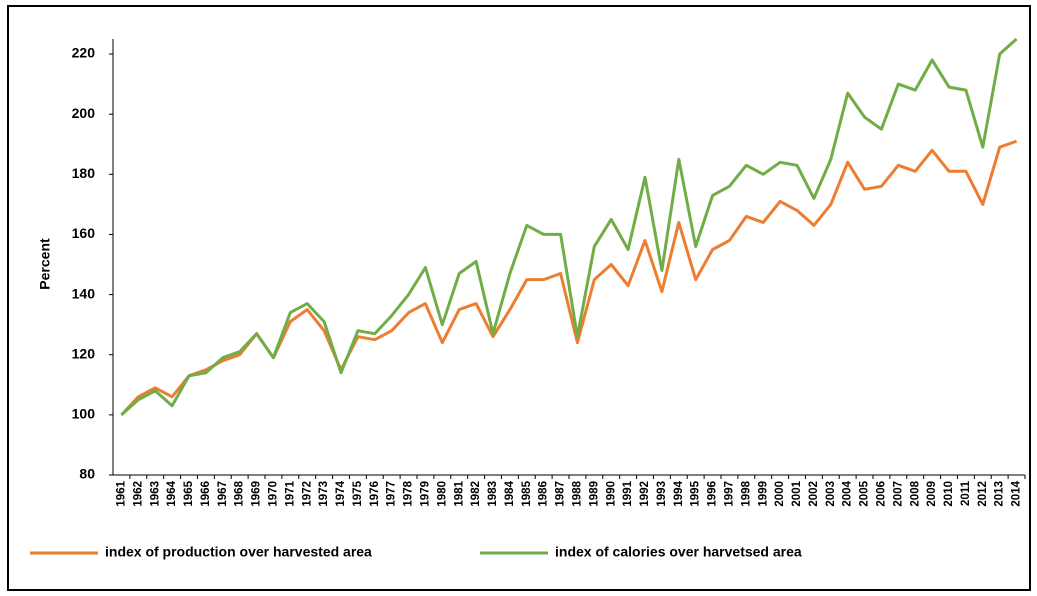 The width and height of the screenshot is (1037, 596). Describe the element at coordinates (510, 493) in the screenshot. I see `x-tick-label: 1984` at that location.